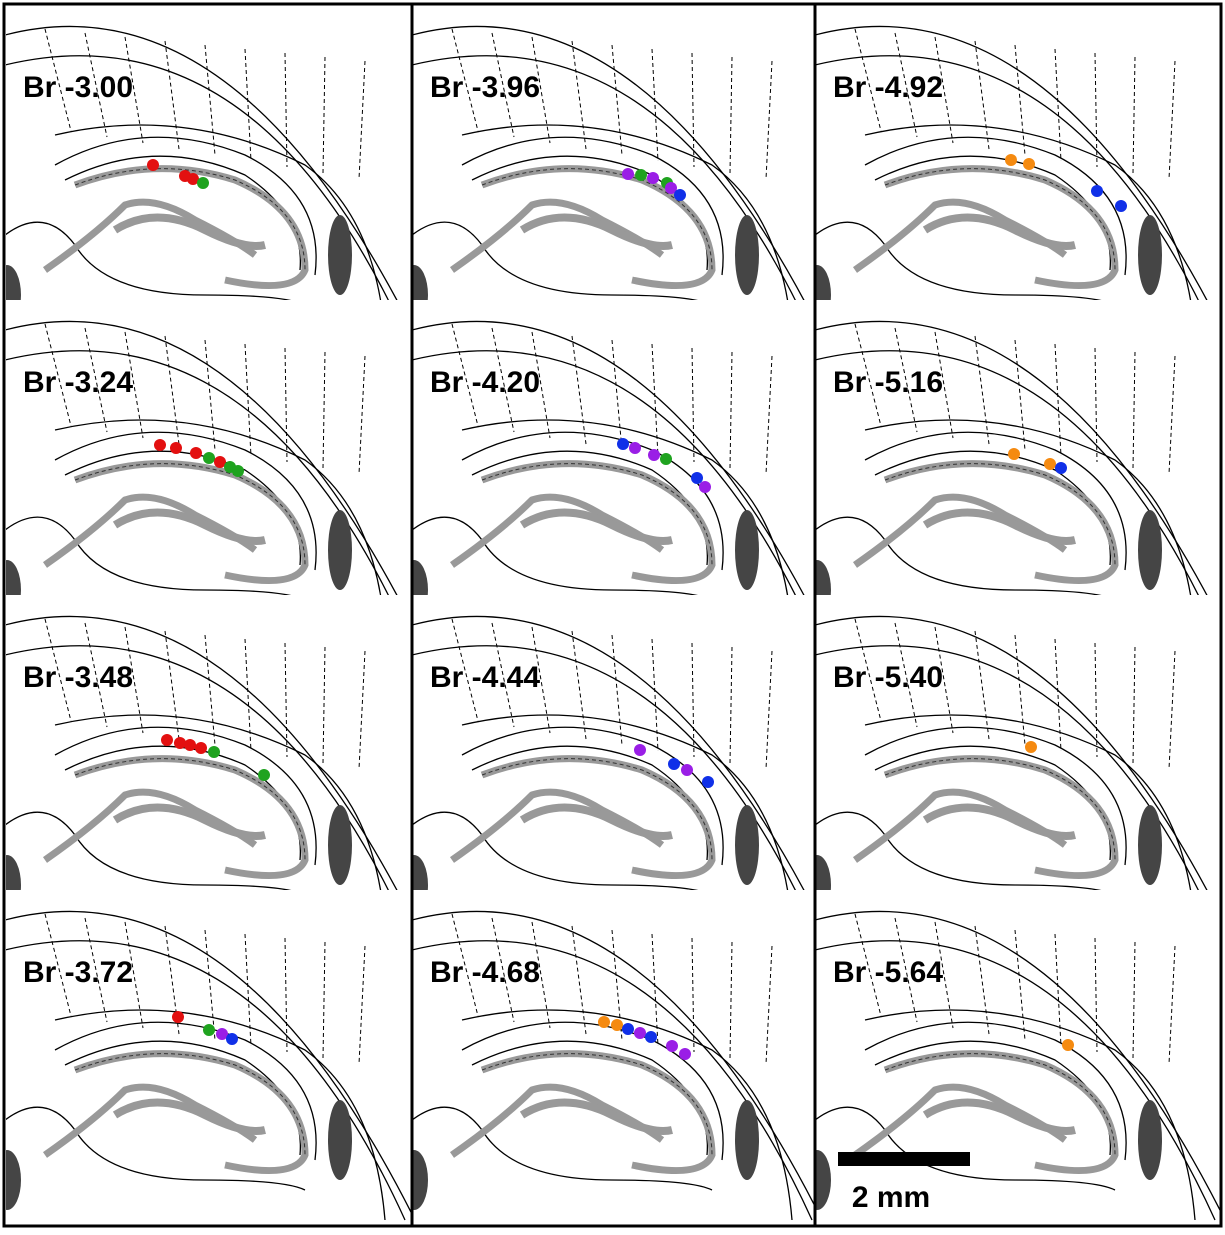 The width and height of the screenshot is (1225, 1235). What do you see at coordinates (485, 87) in the screenshot?
I see `section-label: Br -3.96` at bounding box center [485, 87].